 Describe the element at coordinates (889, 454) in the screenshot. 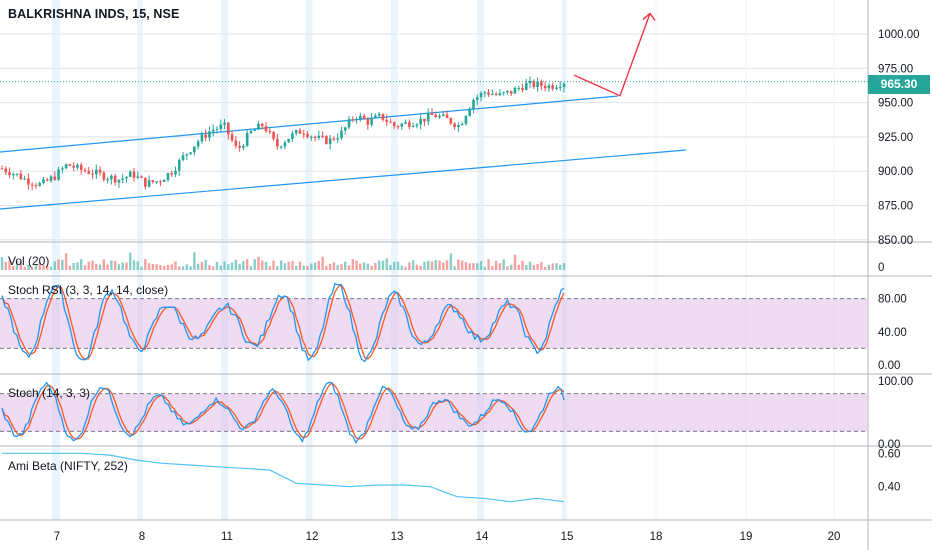

I see `ami-beta-tick-label: 0.60` at that location.